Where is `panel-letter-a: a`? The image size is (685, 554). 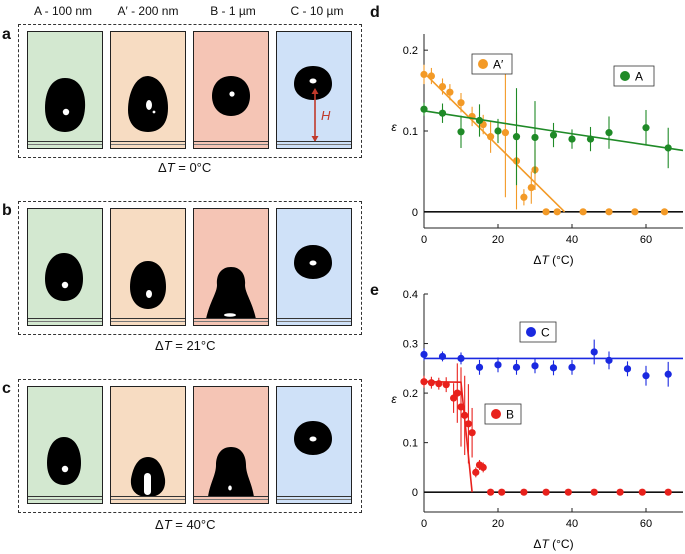 panel-letter-a: a is located at coordinates (6, 34).